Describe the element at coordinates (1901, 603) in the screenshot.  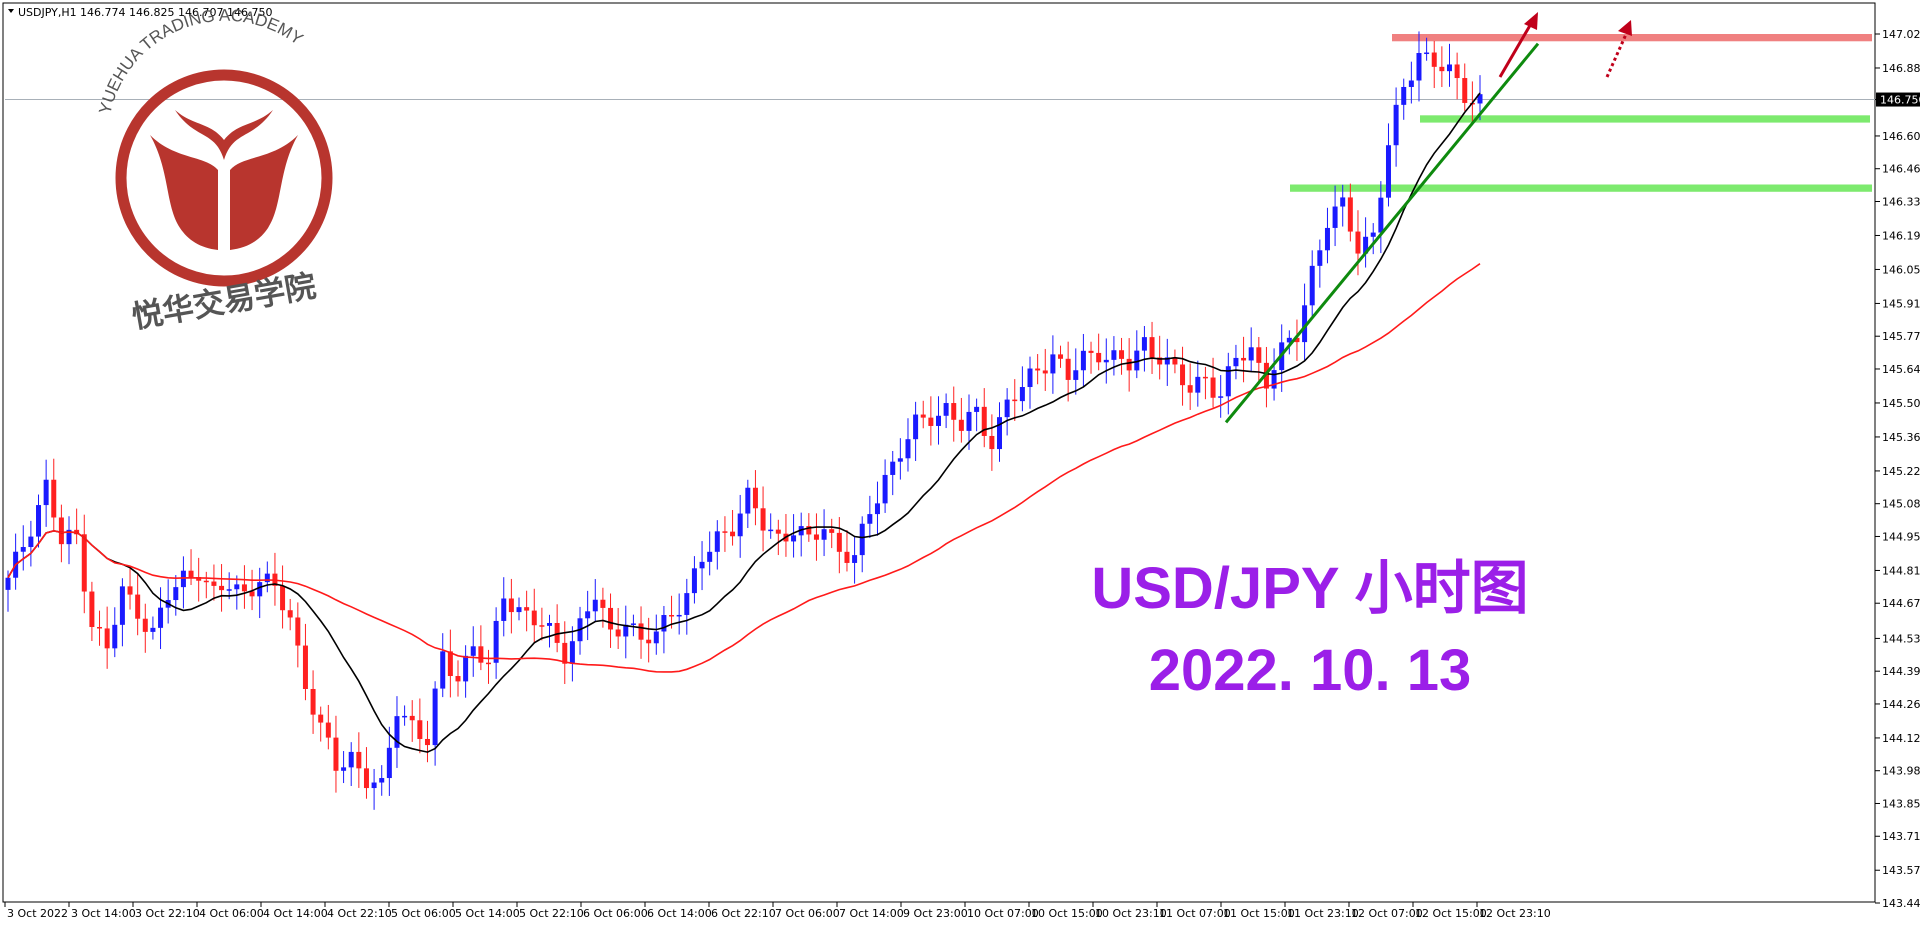
I see `price-tick-label: 144.675` at that location.